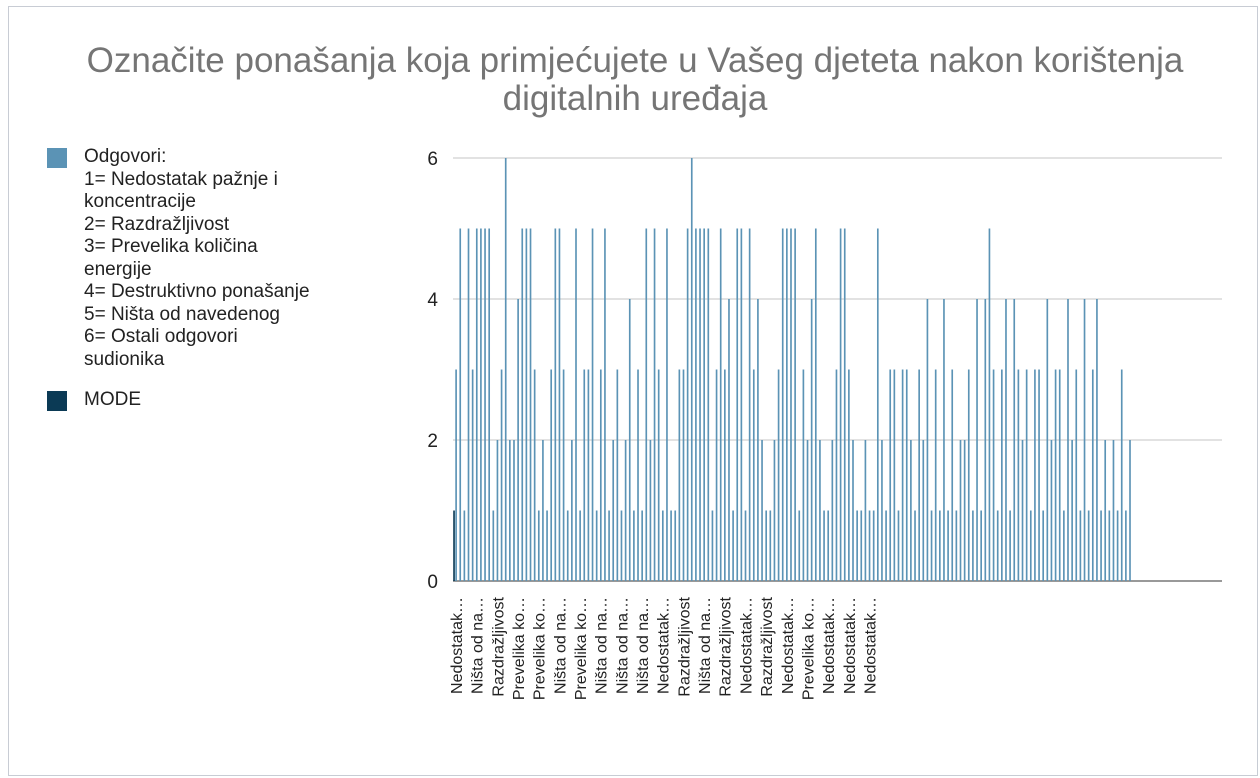 The image size is (1260, 778). I want to click on y-tick-label: 6, so click(432, 159).